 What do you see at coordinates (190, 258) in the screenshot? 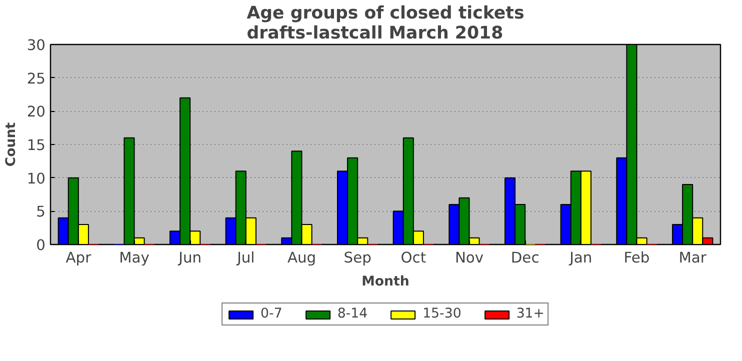
I see `x-tick-label: Jun` at bounding box center [190, 258].